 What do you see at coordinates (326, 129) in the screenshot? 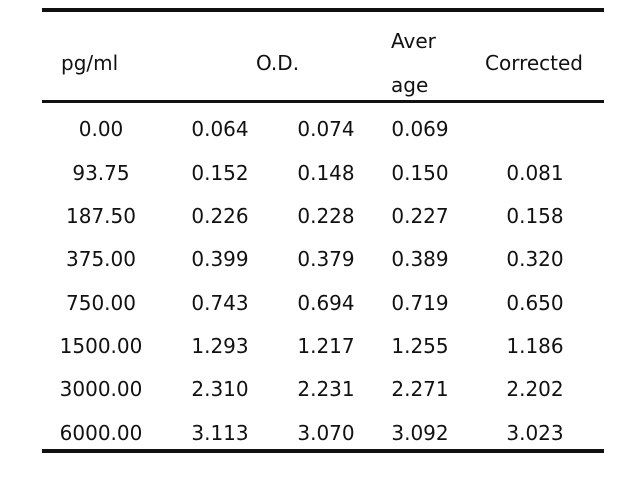
I see `cell-od-2: 0.074` at bounding box center [326, 129].